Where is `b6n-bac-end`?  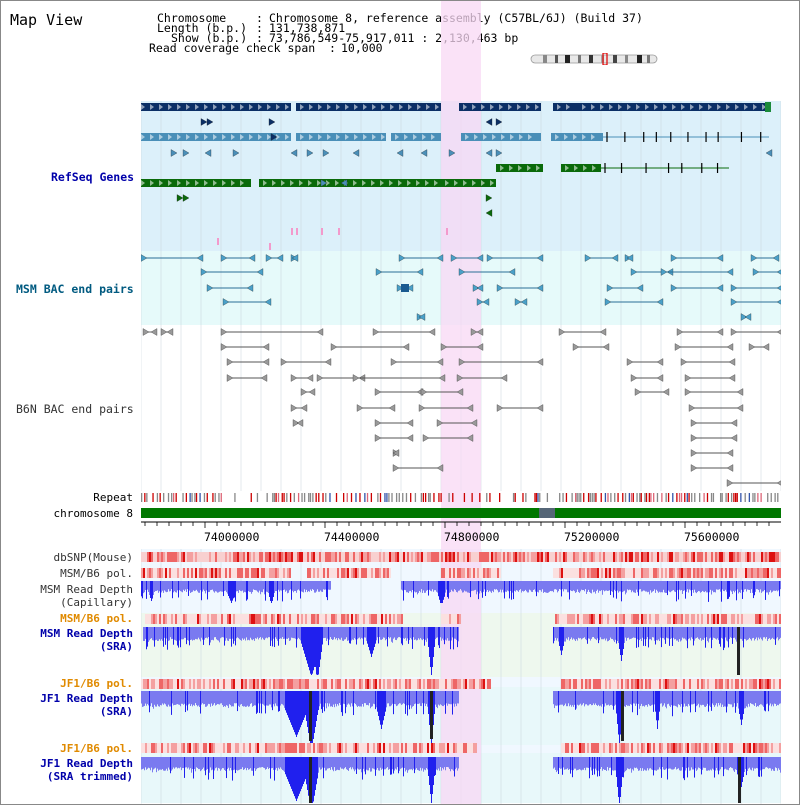 b6n-bac-end is located at coordinates (230, 378).